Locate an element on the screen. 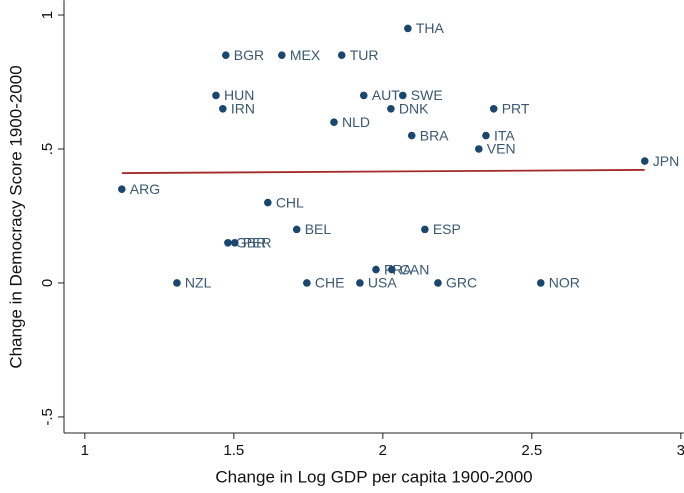 This screenshot has width=684, height=493. y-axis-title: Change in Democracy Score 1900-2000 is located at coordinates (15, 216).